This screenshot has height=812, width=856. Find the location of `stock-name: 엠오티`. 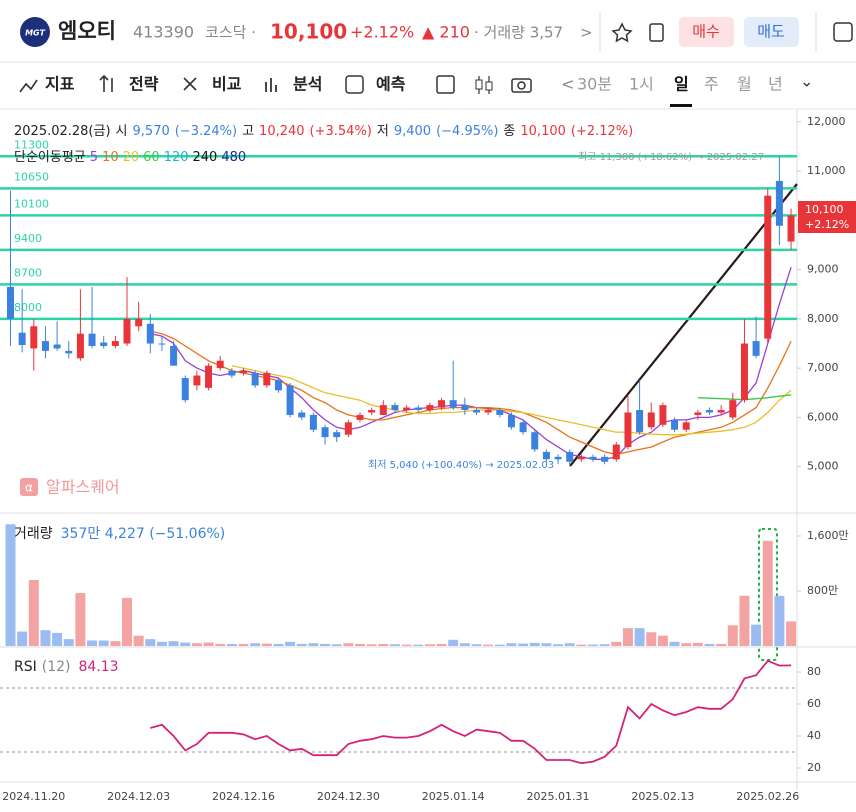

stock-name: 엠오티 is located at coordinates (87, 31).